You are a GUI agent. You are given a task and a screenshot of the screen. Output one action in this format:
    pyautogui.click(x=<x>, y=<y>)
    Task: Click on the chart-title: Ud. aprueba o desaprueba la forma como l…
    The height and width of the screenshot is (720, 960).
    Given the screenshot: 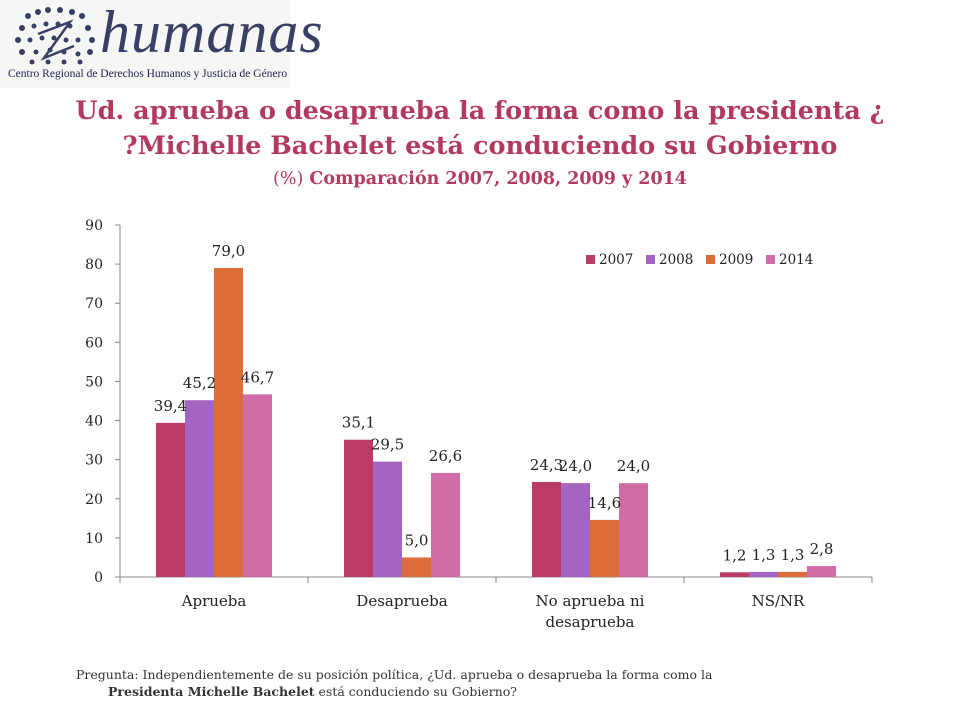 What is the action you would take?
    pyautogui.click(x=480, y=144)
    